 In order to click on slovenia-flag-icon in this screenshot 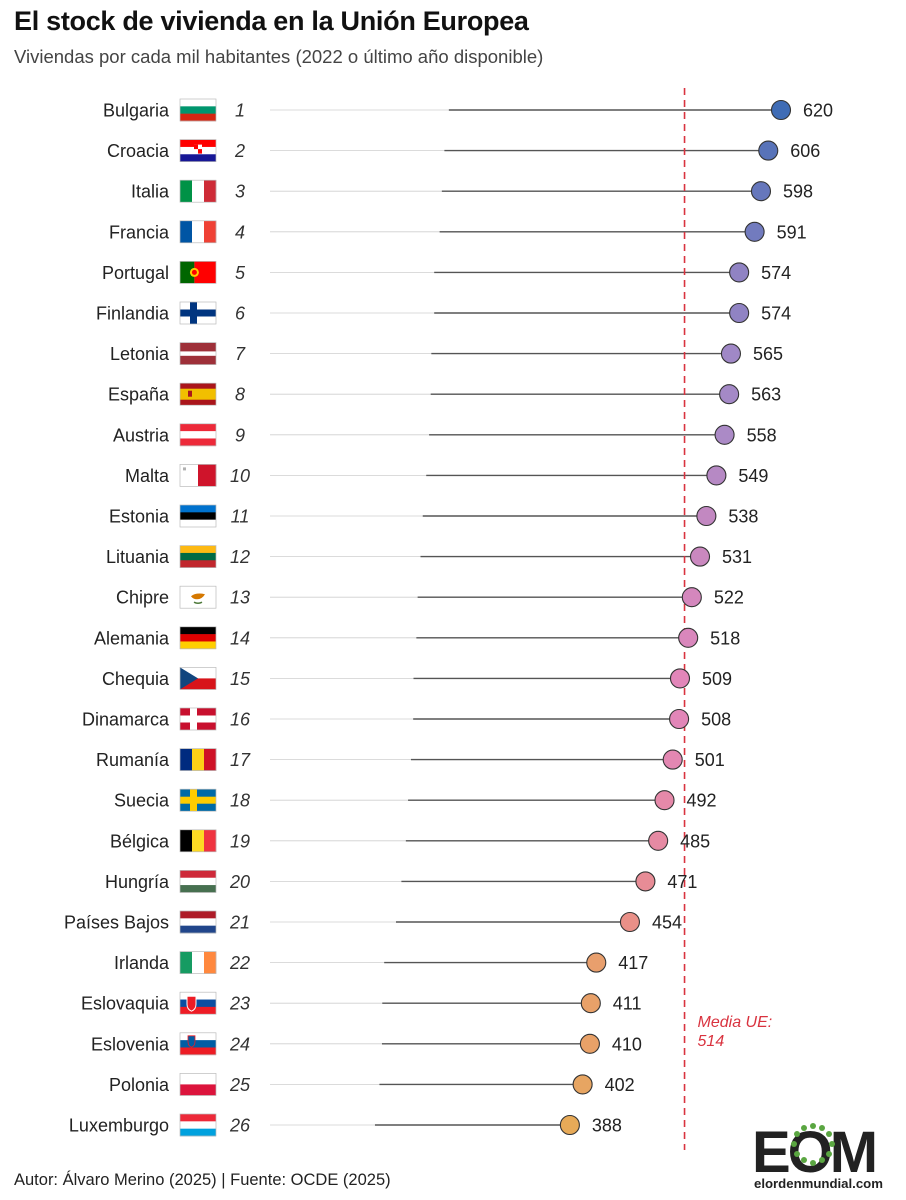, I will do `click(198, 1044)`.